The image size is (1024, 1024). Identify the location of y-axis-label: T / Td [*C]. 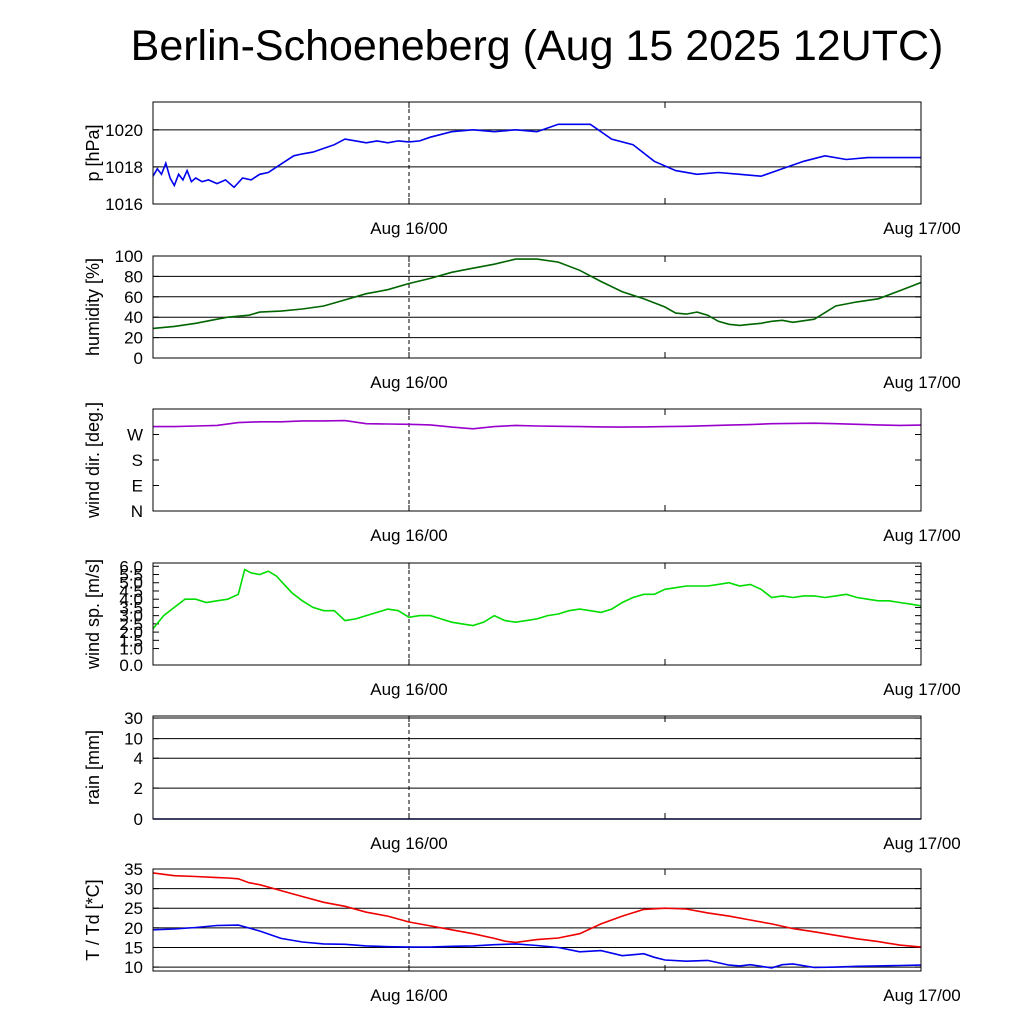
(93, 919).